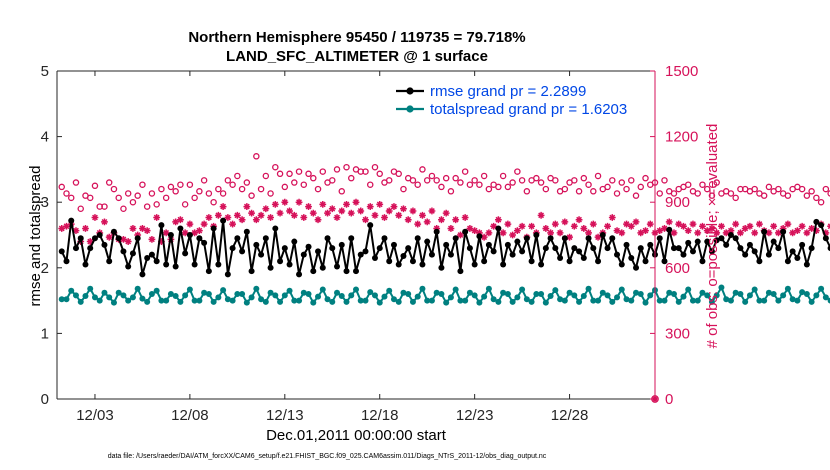 Image resolution: width=830 pixels, height=470 pixels. Describe the element at coordinates (669, 399) in the screenshot. I see `y-right-tick-label: 0` at that location.